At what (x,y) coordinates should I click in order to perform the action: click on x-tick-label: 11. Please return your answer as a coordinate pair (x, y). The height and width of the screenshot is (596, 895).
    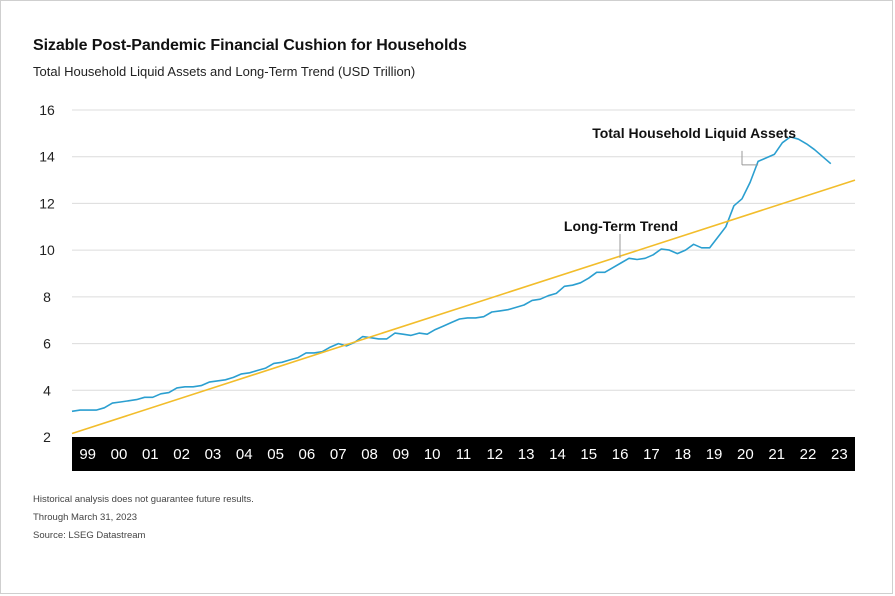
    Looking at the image, I should click on (464, 454).